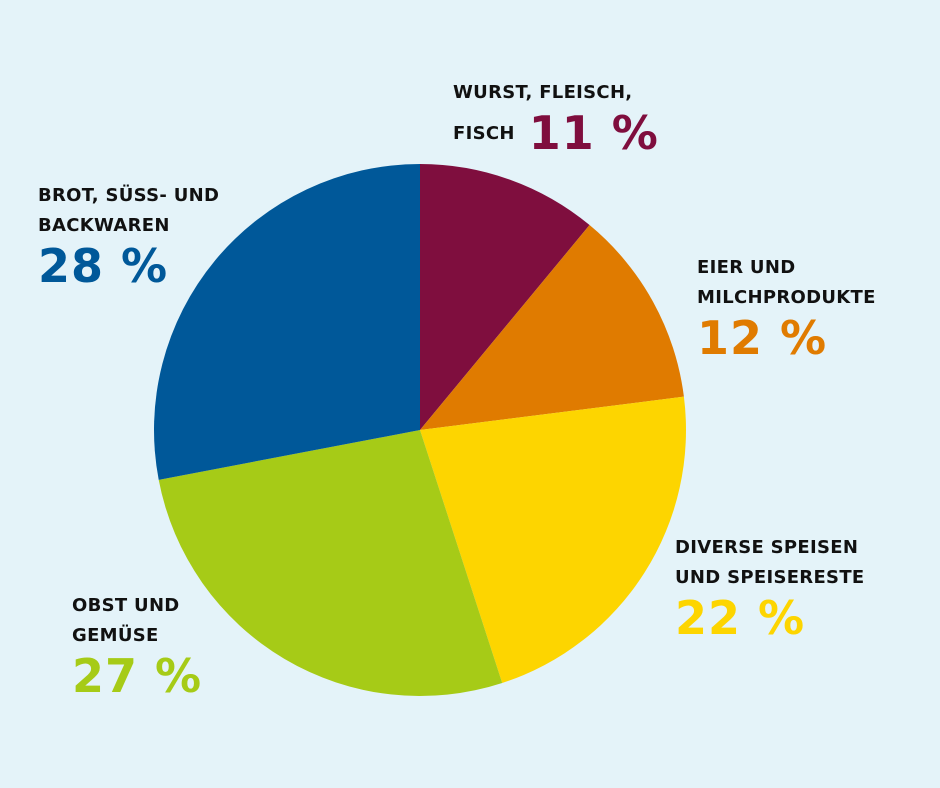 Image resolution: width=940 pixels, height=788 pixels. I want to click on label-line: EIER UND, so click(746, 267).